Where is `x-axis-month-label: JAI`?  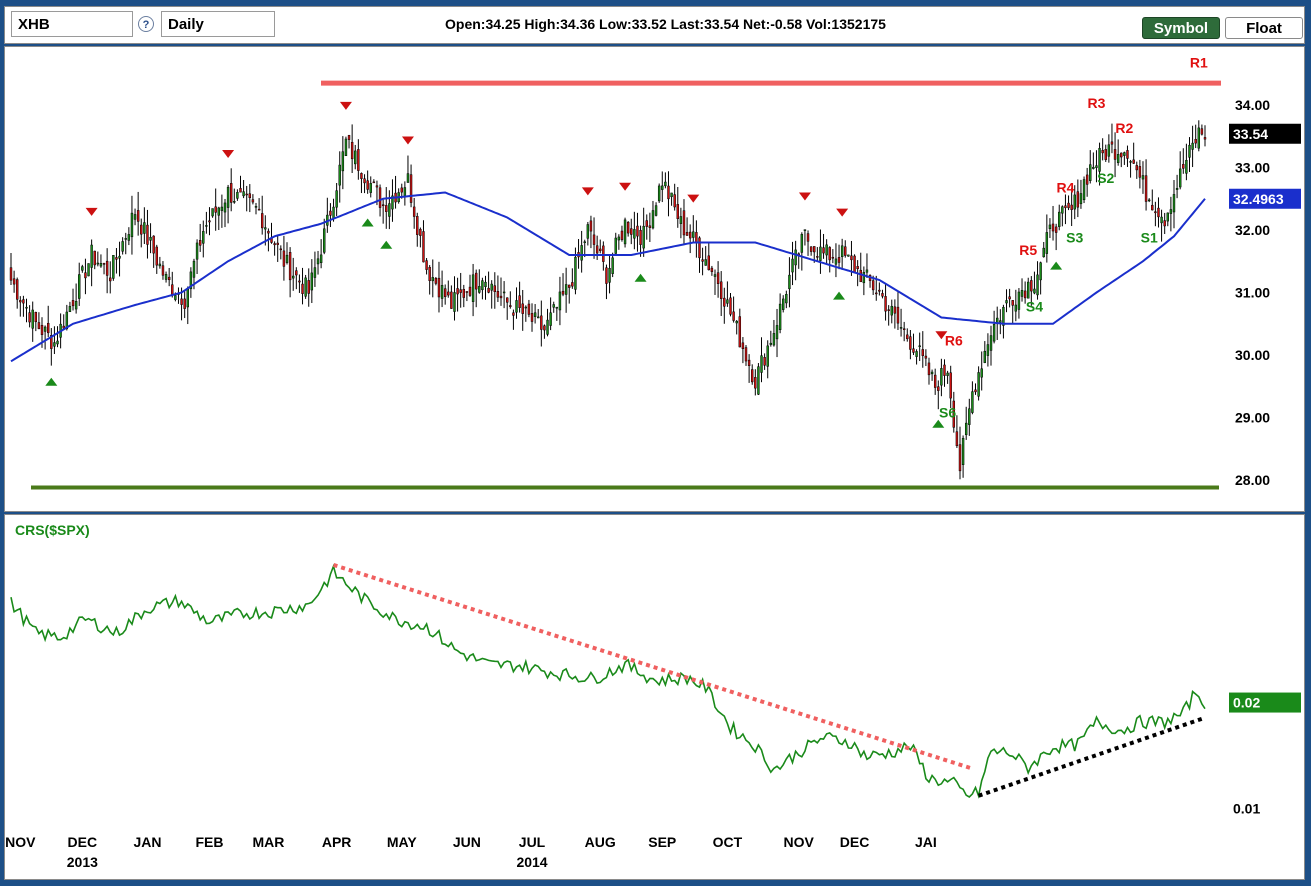
x-axis-month-label: JAI is located at coordinates (926, 842).